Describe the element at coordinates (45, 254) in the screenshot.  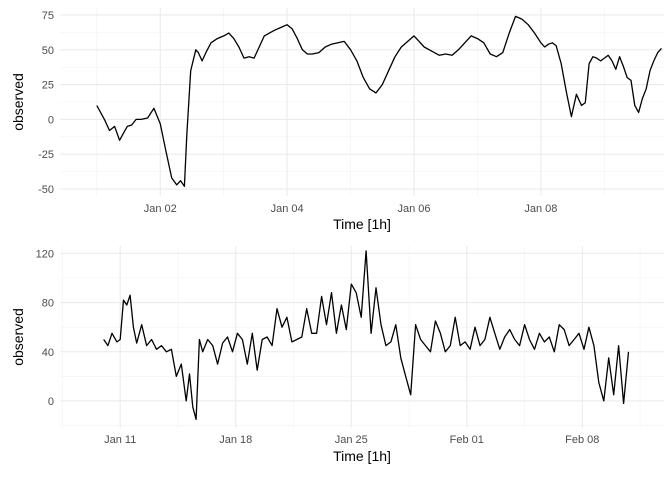
I see `panel-2-y-tick-label: 120` at that location.